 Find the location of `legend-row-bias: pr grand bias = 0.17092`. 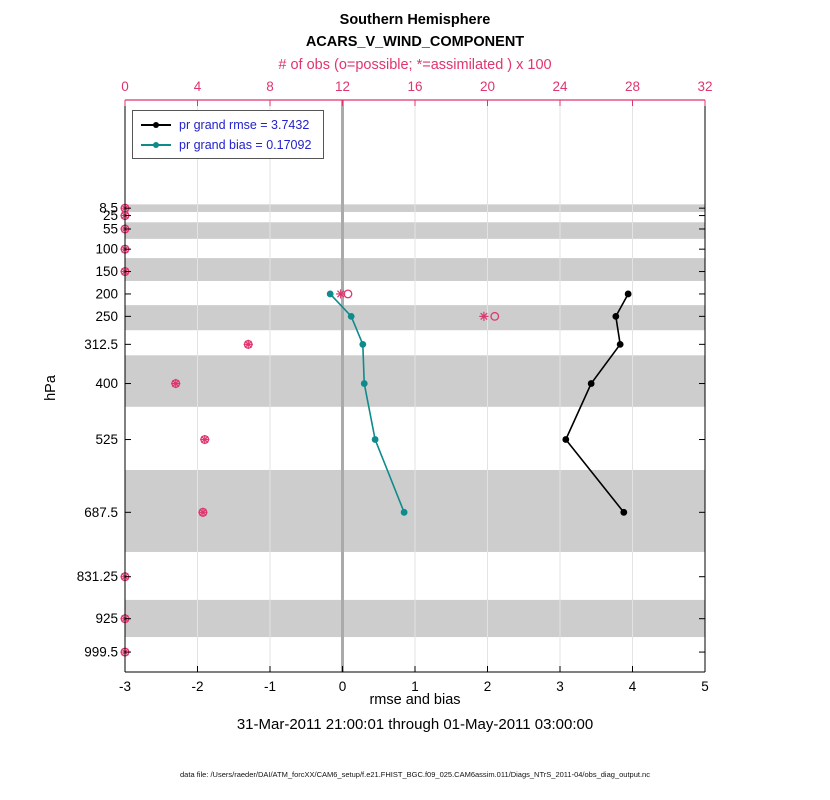

legend-row-bias: pr grand bias = 0.17092 is located at coordinates (226, 144).